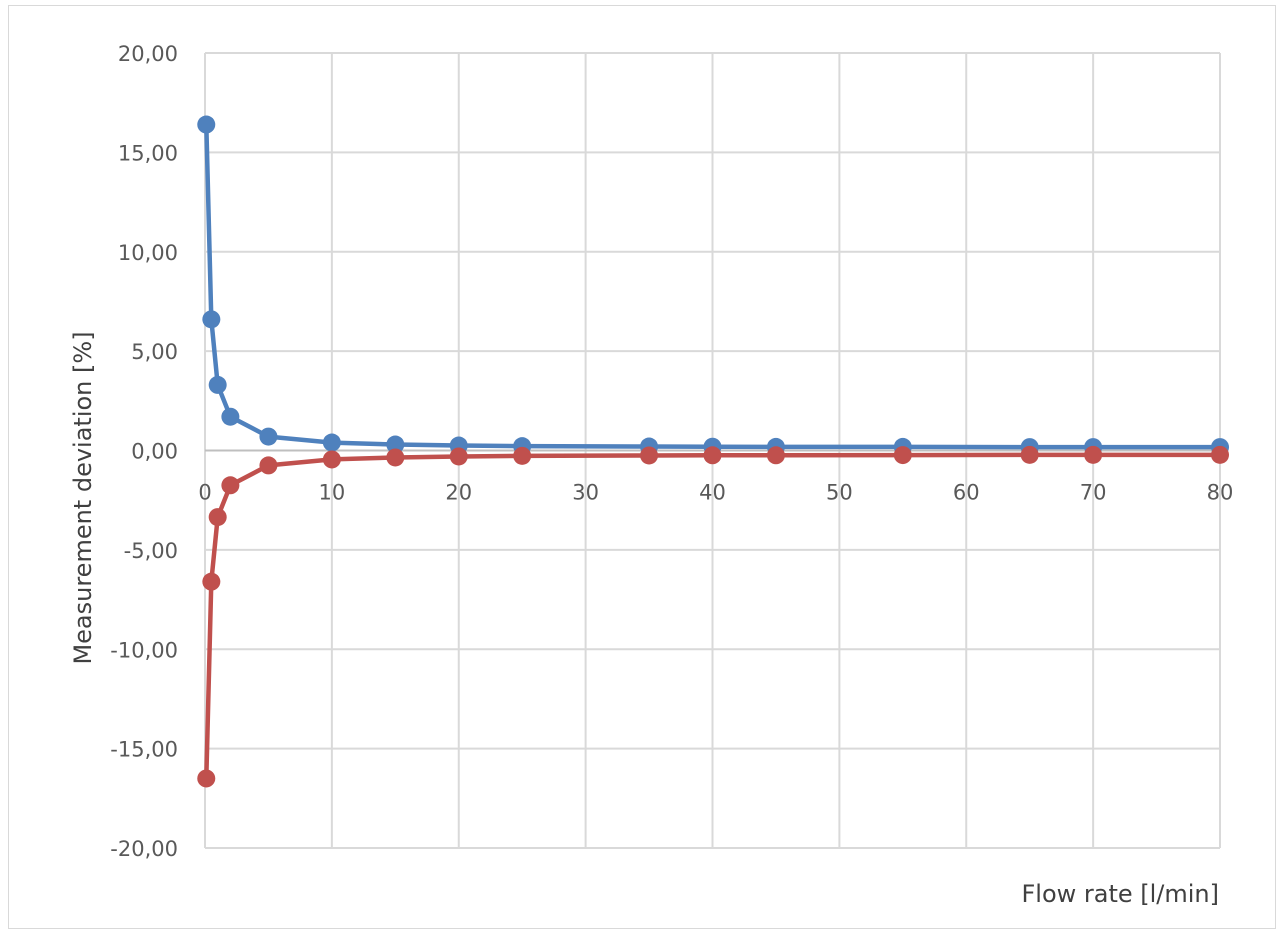 The image size is (1282, 931). What do you see at coordinates (83, 497) in the screenshot?
I see `y-axis-title: Measurement deviation [%]` at bounding box center [83, 497].